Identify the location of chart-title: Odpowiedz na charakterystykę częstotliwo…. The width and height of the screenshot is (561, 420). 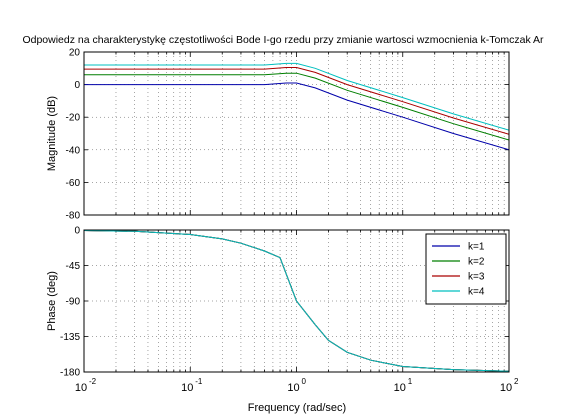
(283, 40).